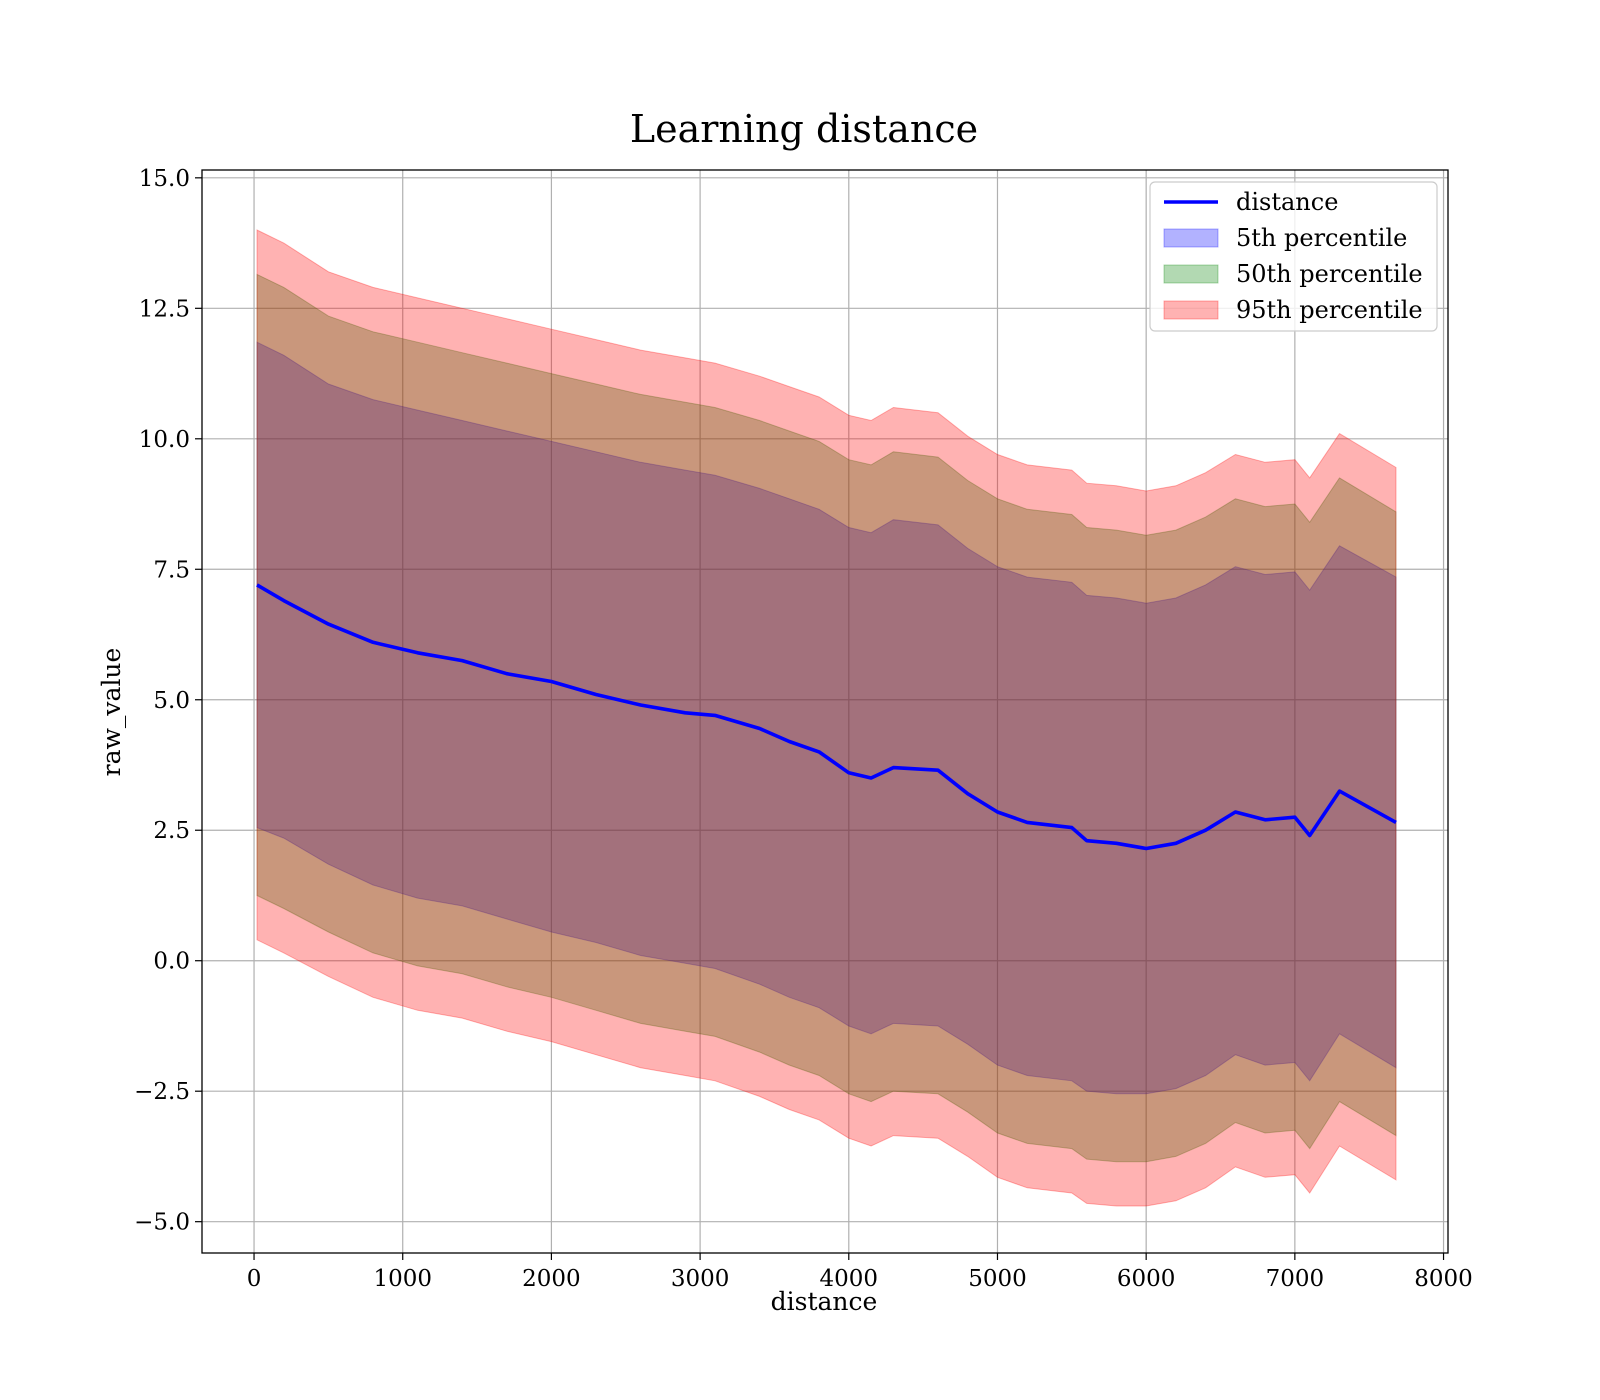 The width and height of the screenshot is (1600, 1400). What do you see at coordinates (700, 1279) in the screenshot?
I see `x-tick-label: 3000` at bounding box center [700, 1279].